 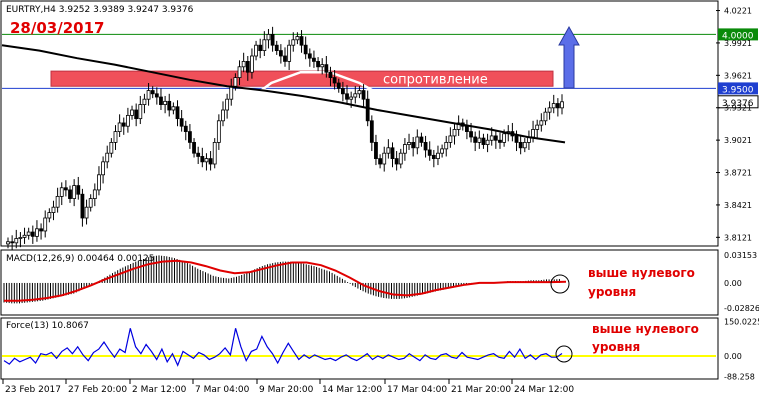 I want to click on macd-signal-line, so click(x=285, y=280).